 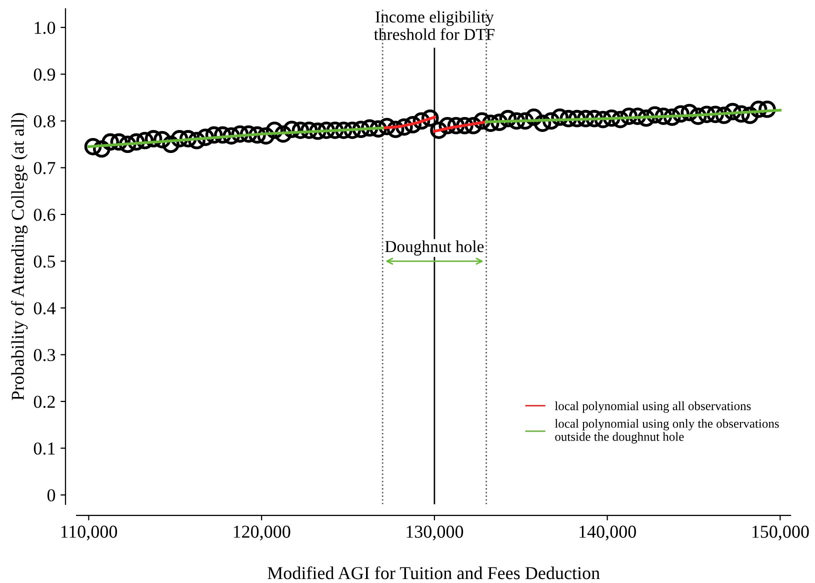 I want to click on x-tick-label: 140,000, so click(x=608, y=533).